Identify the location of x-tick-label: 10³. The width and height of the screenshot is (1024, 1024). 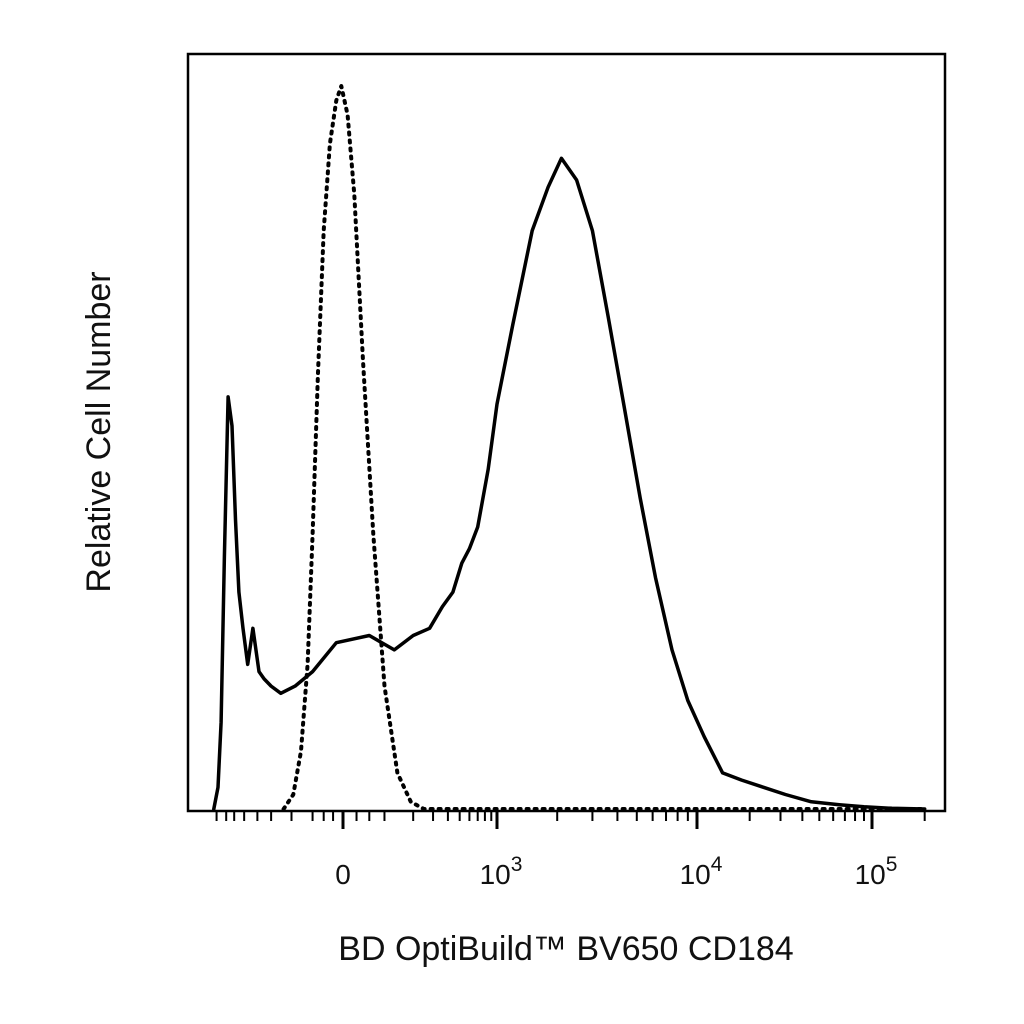
(501, 871).